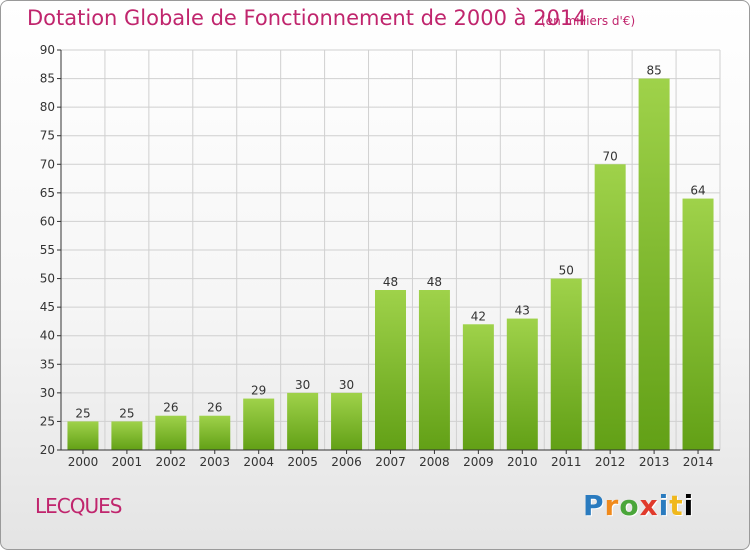 The width and height of the screenshot is (750, 550). Describe the element at coordinates (390, 462) in the screenshot. I see `x-tick-label: 2007` at that location.